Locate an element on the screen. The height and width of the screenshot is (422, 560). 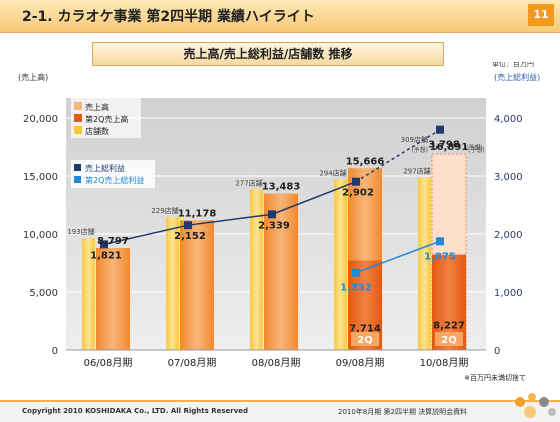
rounding-note: ※百万円未満切捨て is located at coordinates (495, 377).